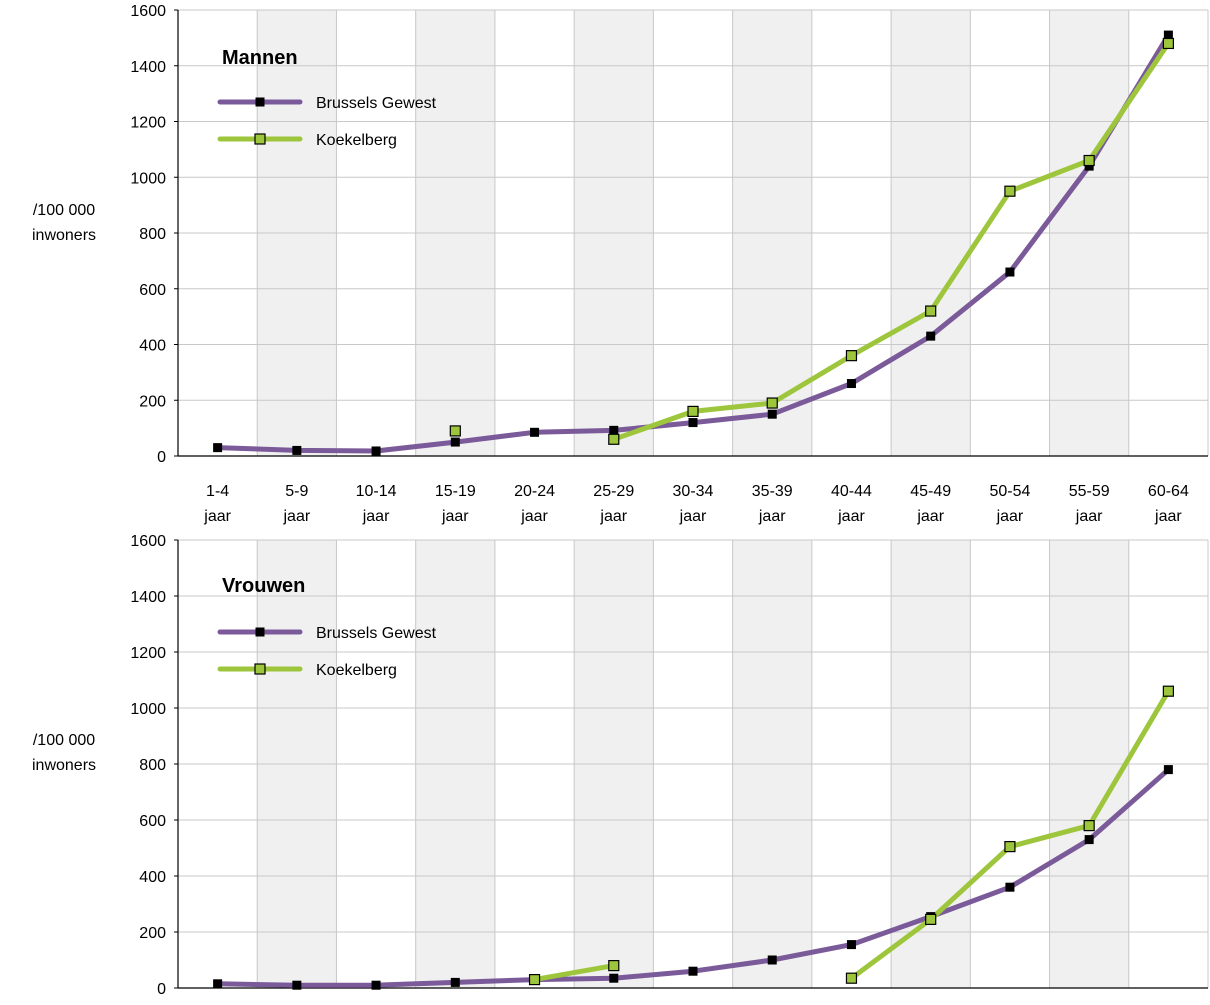 Image resolution: width=1210 pixels, height=1005 pixels. Describe the element at coordinates (217, 491) in the screenshot. I see `x-tick-label: 1-4` at that location.